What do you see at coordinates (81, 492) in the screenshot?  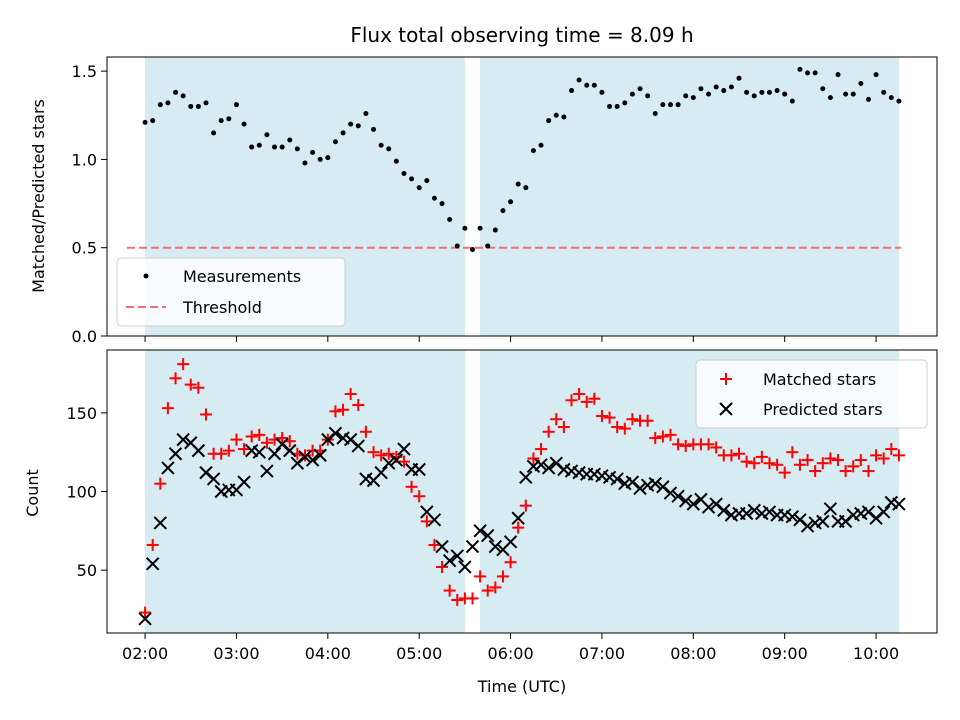 I see `bottom-y-tick-label: 100` at bounding box center [81, 492].